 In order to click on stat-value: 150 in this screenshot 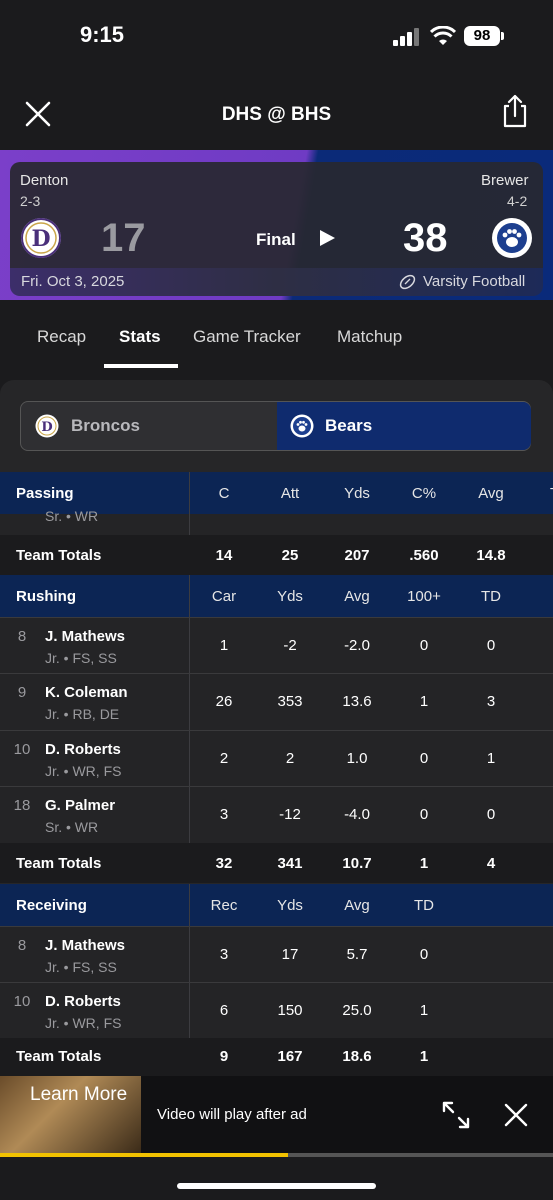, I will do `click(290, 1010)`.